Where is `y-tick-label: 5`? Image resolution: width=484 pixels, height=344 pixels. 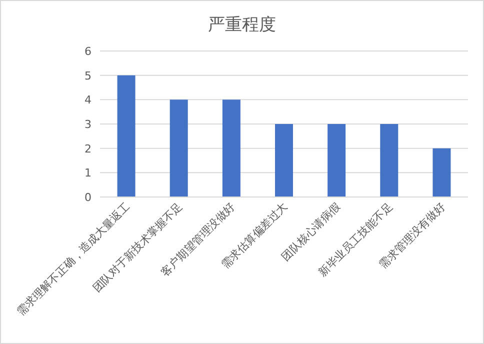 y-tick-label: 5 is located at coordinates (88, 75).